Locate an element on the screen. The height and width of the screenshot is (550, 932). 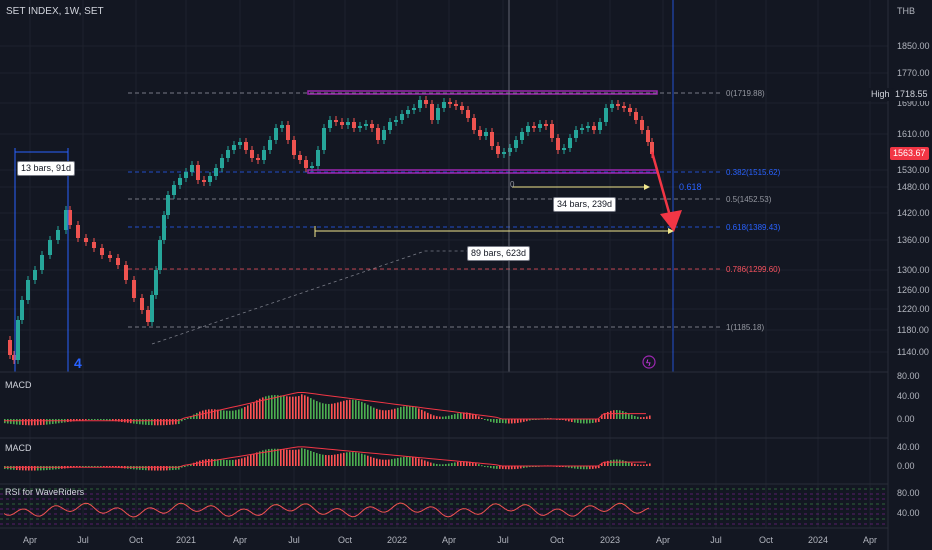
bottom-range-box is located at coordinates (482, 171).